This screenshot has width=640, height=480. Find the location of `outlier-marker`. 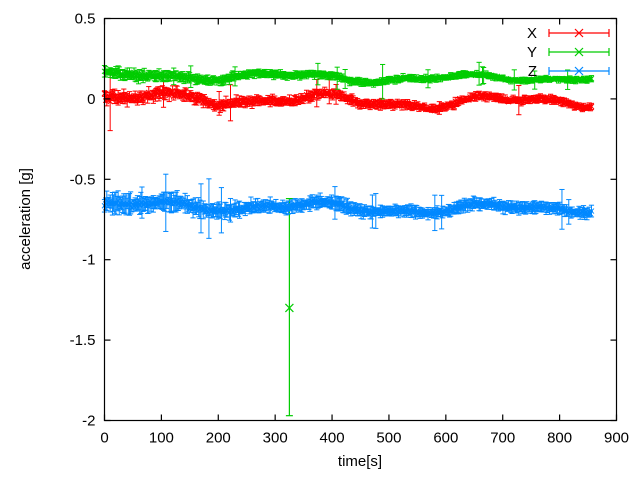

outlier-marker is located at coordinates (289, 308).